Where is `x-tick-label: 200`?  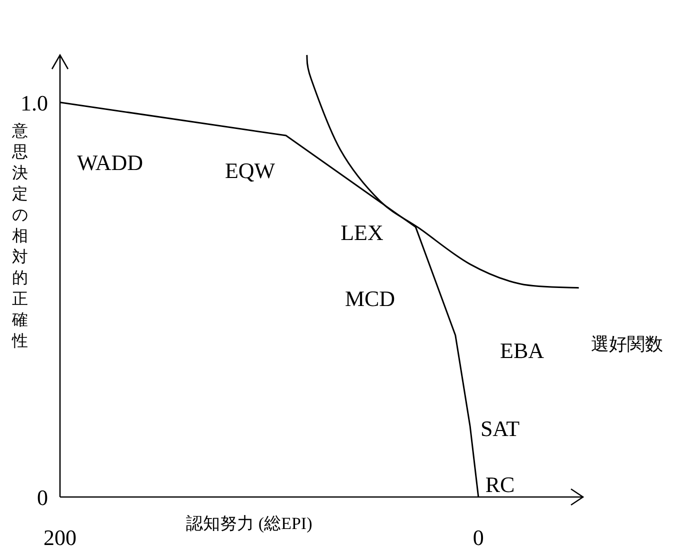
x-tick-label: 200 is located at coordinates (60, 537).